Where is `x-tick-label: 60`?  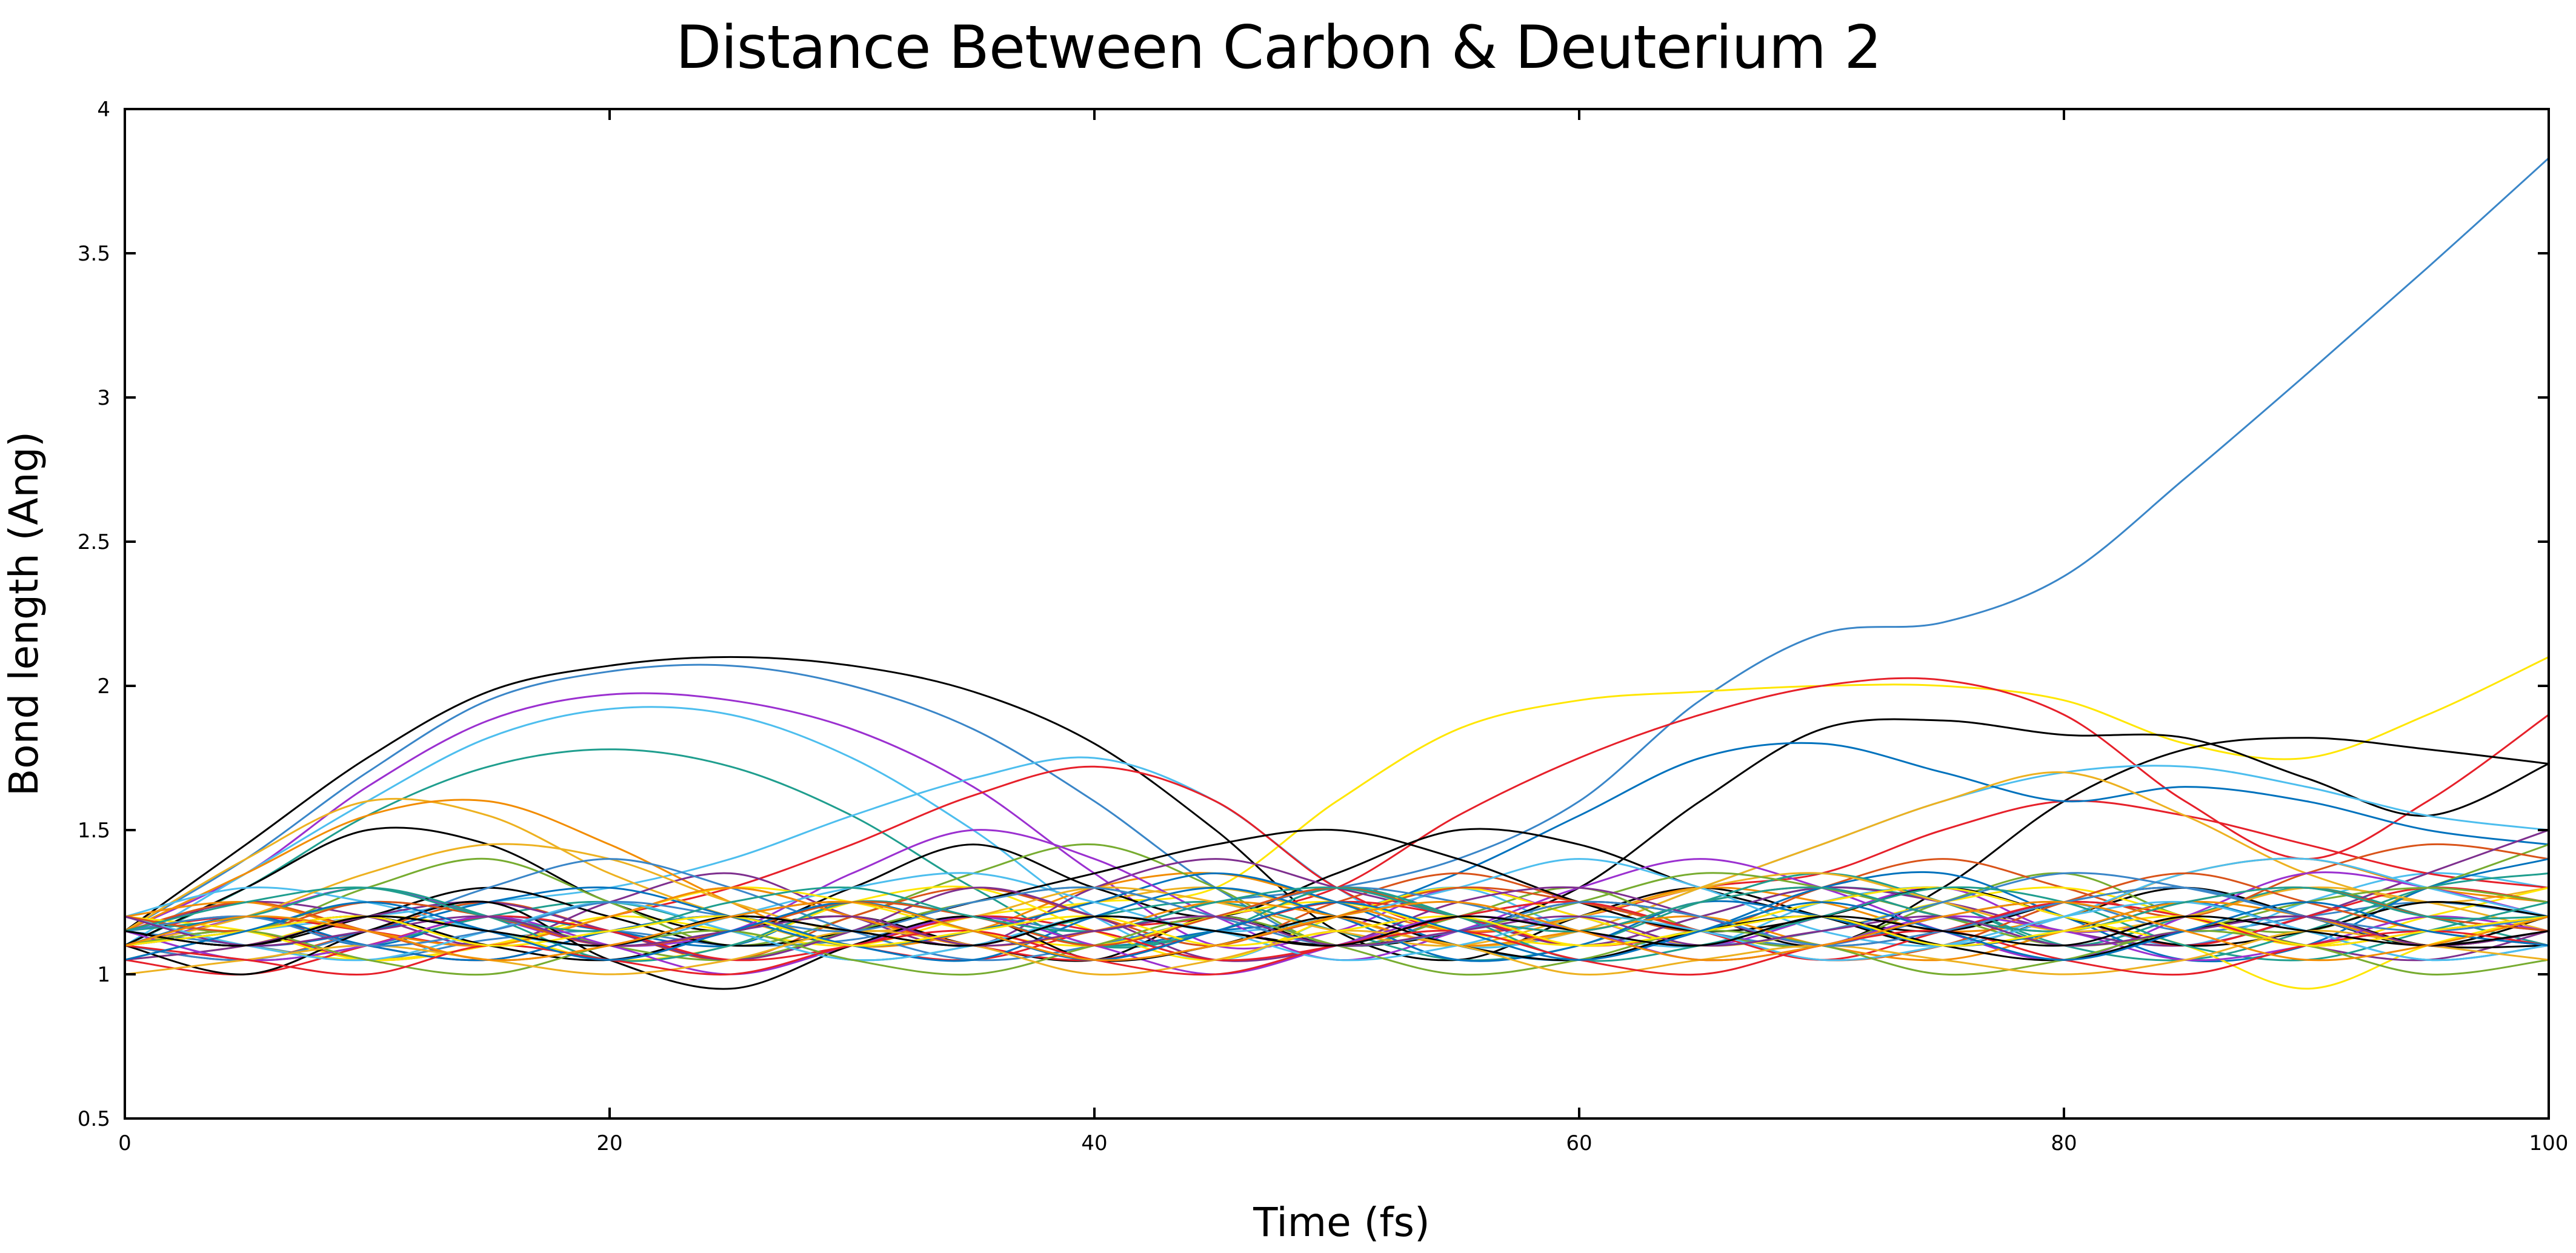
x-tick-label: 60 is located at coordinates (1579, 1143).